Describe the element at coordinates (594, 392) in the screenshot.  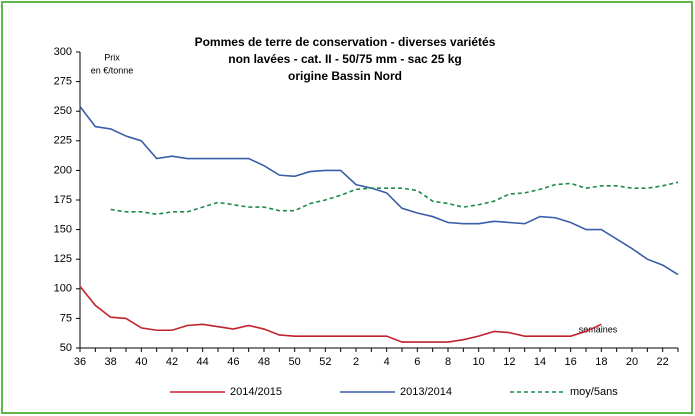
I see `legend-label: moy/5ans` at that location.